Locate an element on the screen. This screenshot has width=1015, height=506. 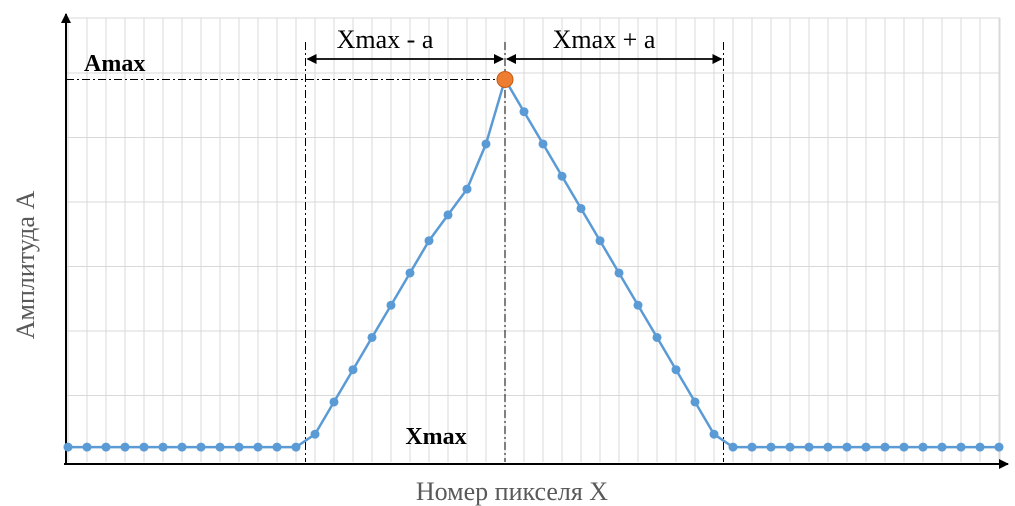
right-range-label: Xmax + a is located at coordinates (604, 39).